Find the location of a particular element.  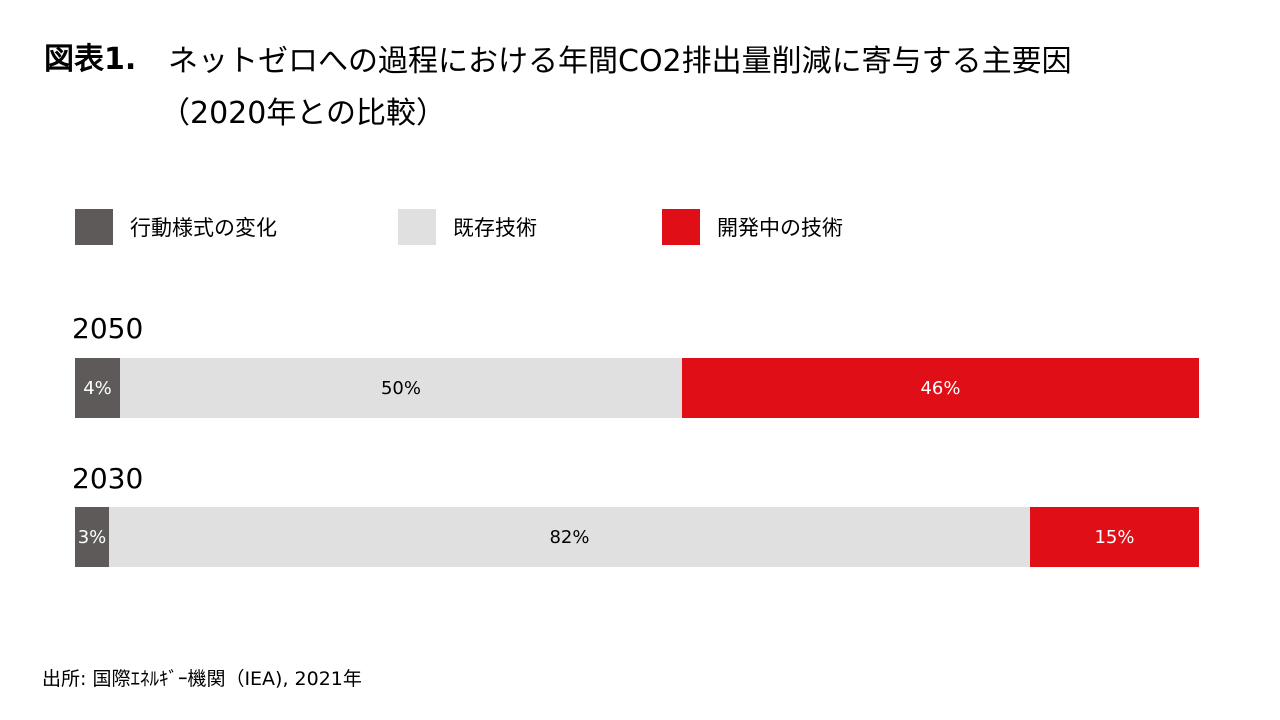

bar-segment-2050-existing: 50% is located at coordinates (401, 388).